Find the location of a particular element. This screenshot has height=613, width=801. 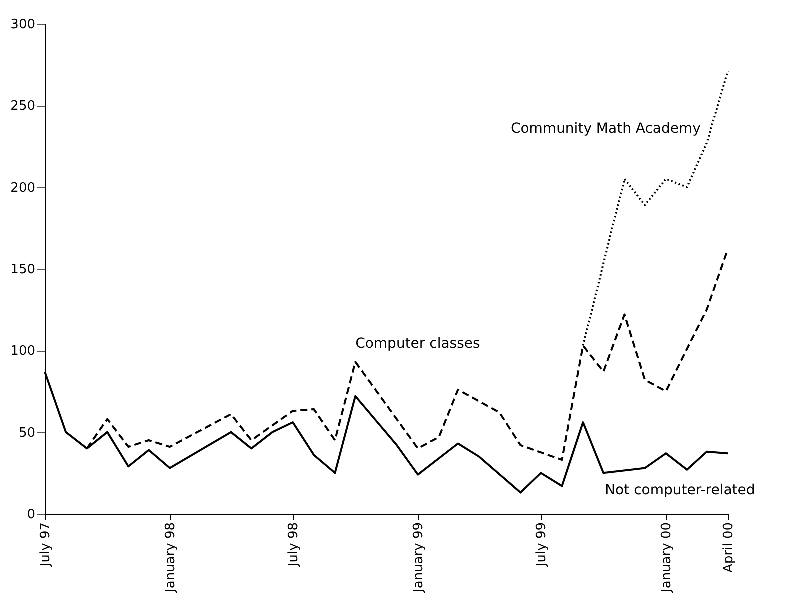

x-tick-label: July 99 is located at coordinates (542, 545).